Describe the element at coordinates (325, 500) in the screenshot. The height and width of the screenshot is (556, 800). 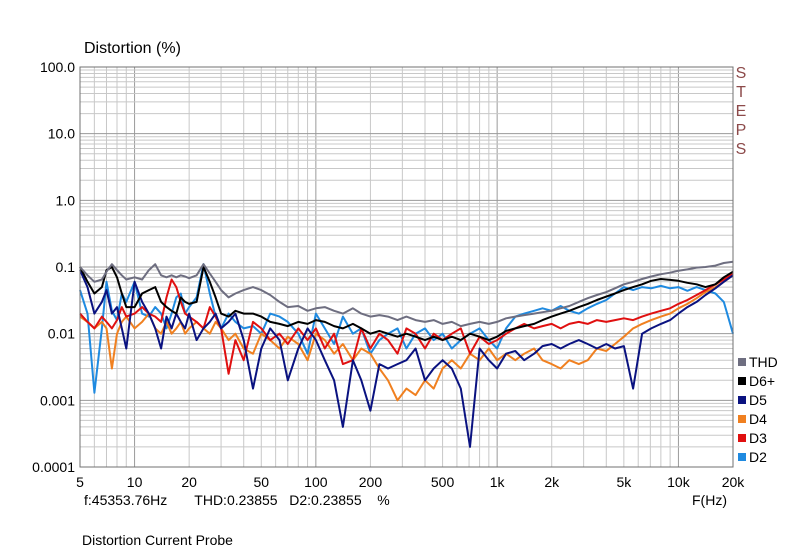
I see `status-d2: D2:0.23855` at that location.